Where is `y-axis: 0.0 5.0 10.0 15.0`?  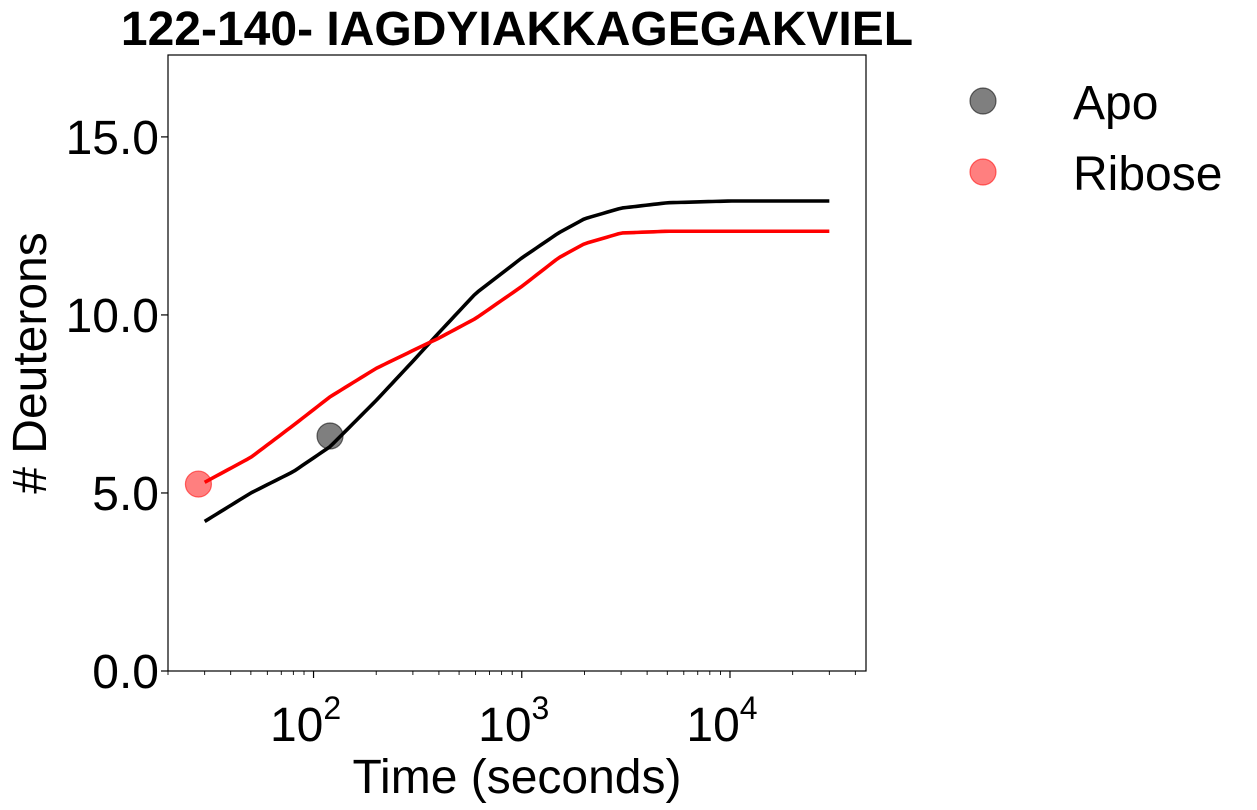 y-axis: 0.0 5.0 10.0 15.0 is located at coordinates (117, 405).